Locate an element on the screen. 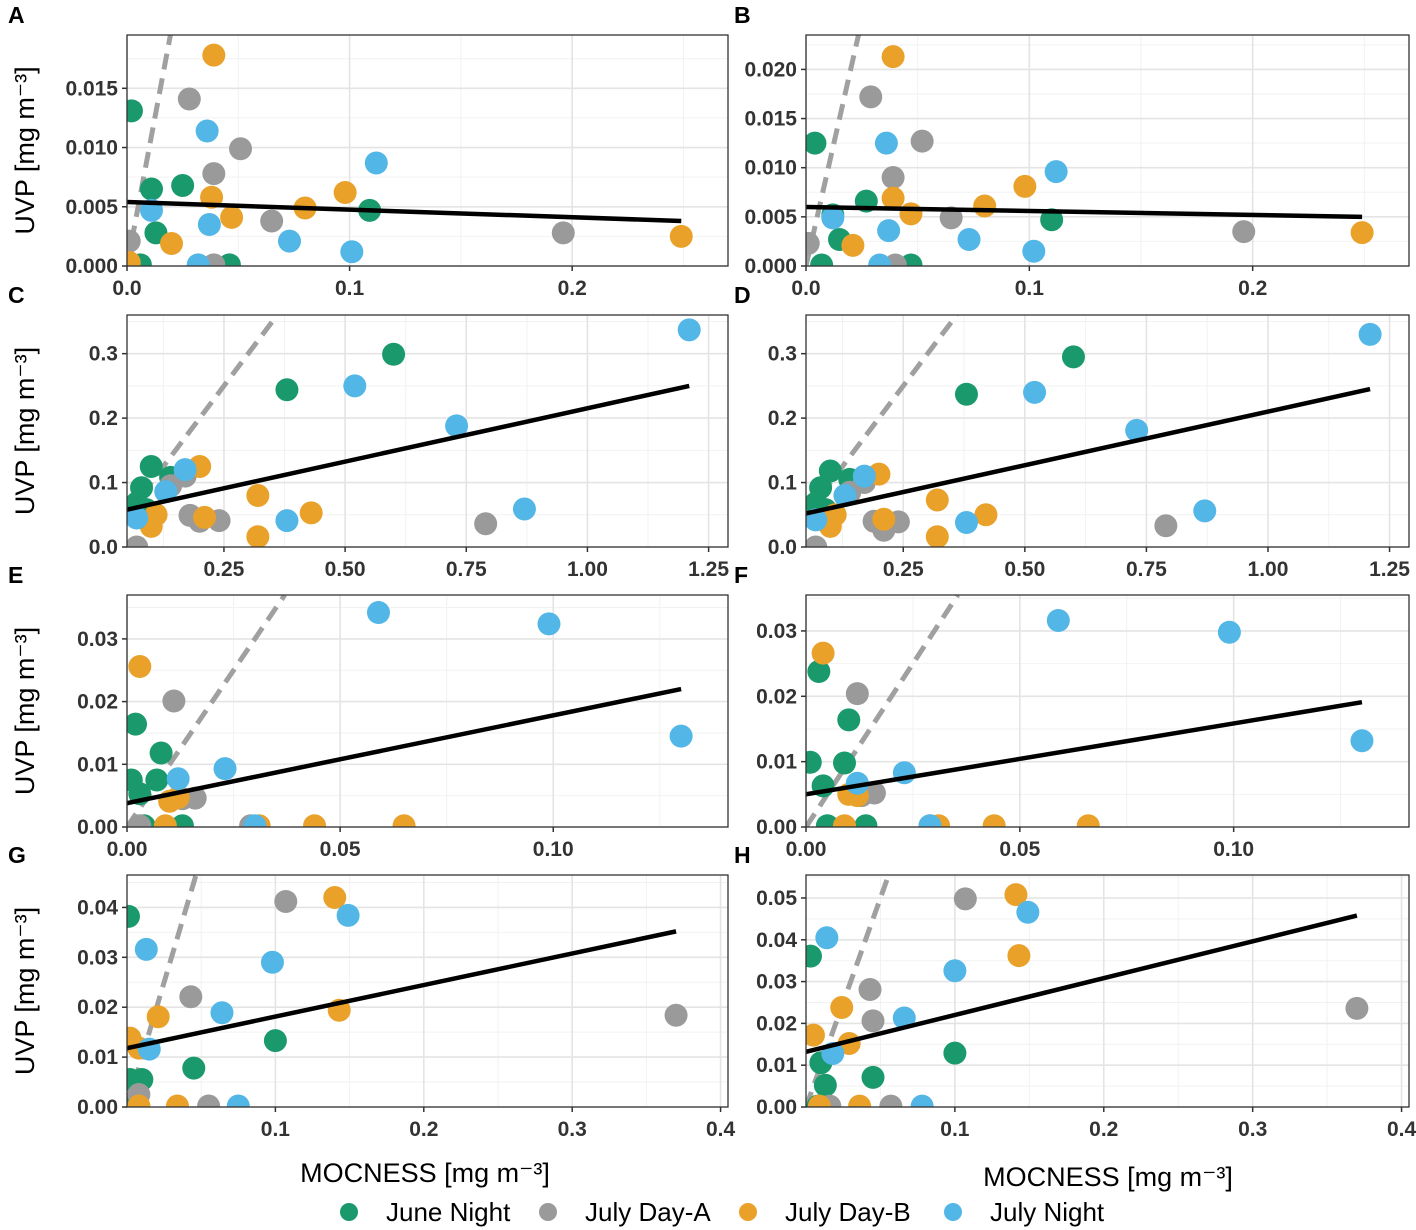  series-july-day-b-f is located at coordinates (955, 734).